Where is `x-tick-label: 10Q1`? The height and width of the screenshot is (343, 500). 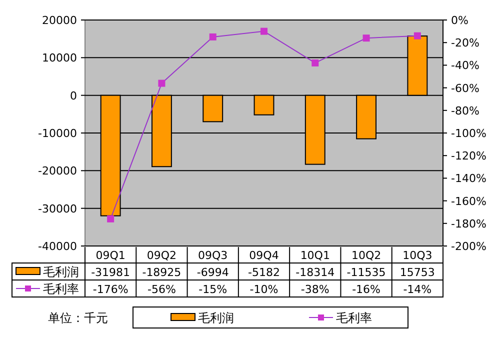 x-tick-label: 10Q1 is located at coordinates (315, 255).